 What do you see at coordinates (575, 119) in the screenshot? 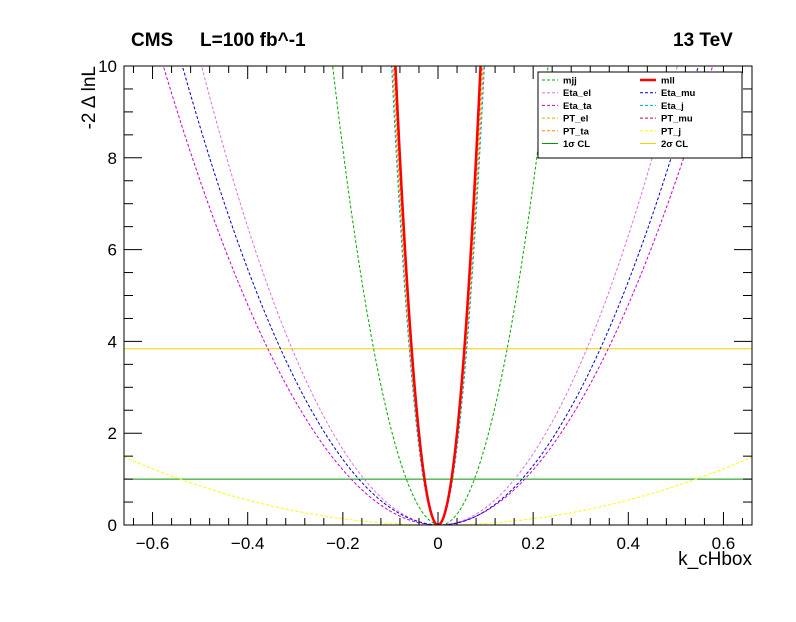
I see `legend-label: PT_el` at bounding box center [575, 119].